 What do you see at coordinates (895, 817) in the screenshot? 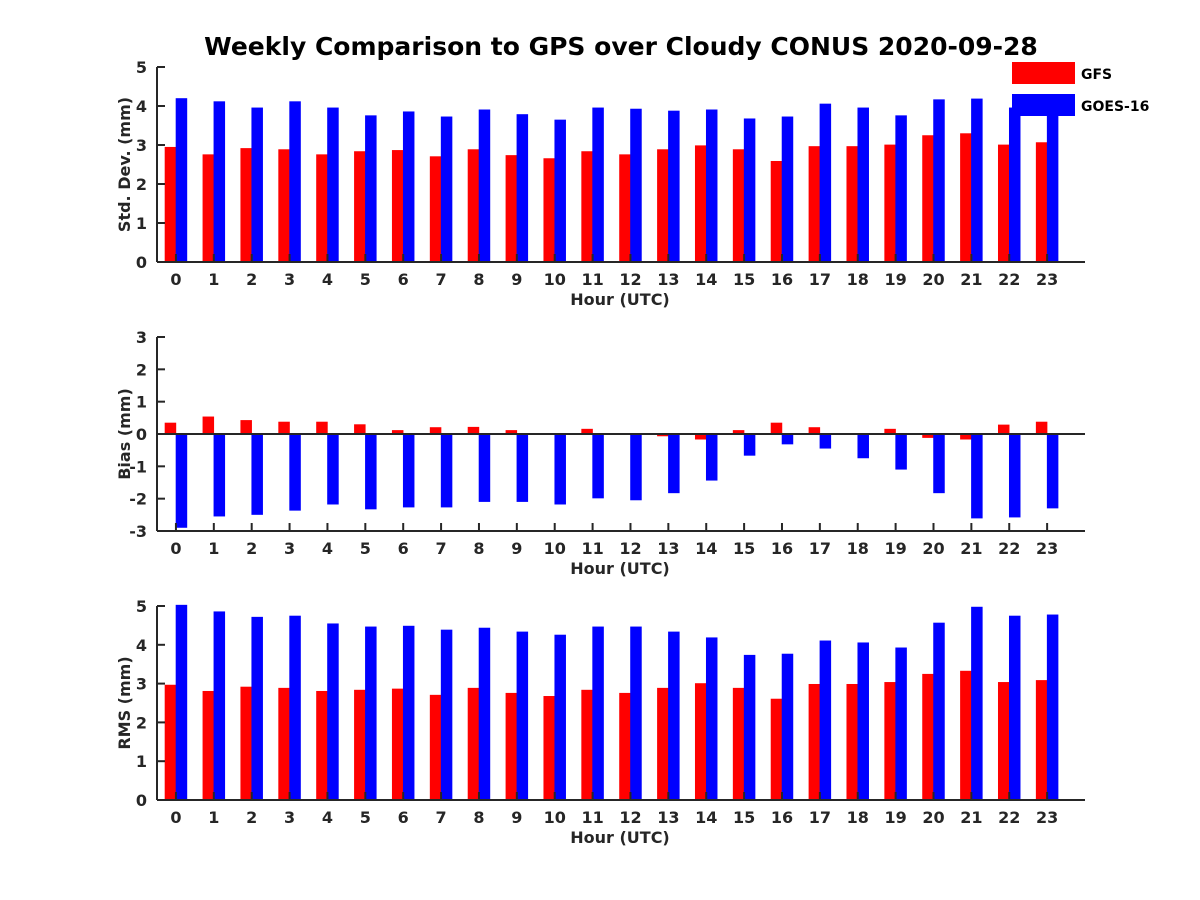
I see `x-tick-label: 19` at bounding box center [895, 817].